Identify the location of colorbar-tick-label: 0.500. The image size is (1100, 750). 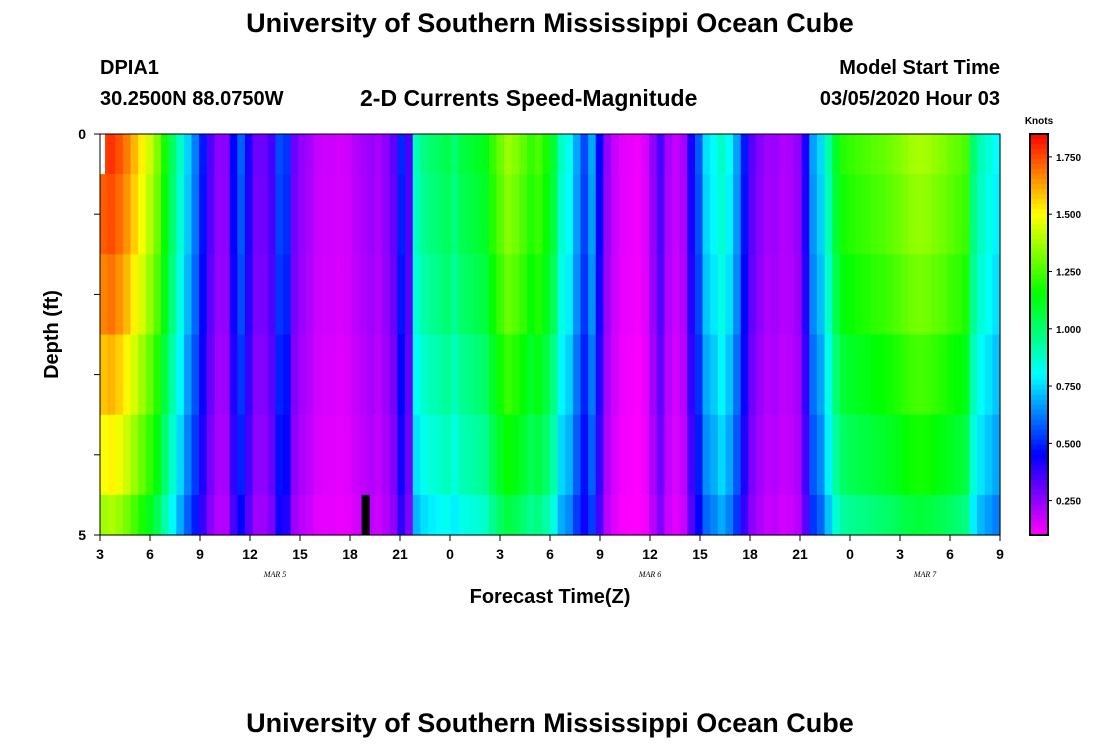
(1068, 444).